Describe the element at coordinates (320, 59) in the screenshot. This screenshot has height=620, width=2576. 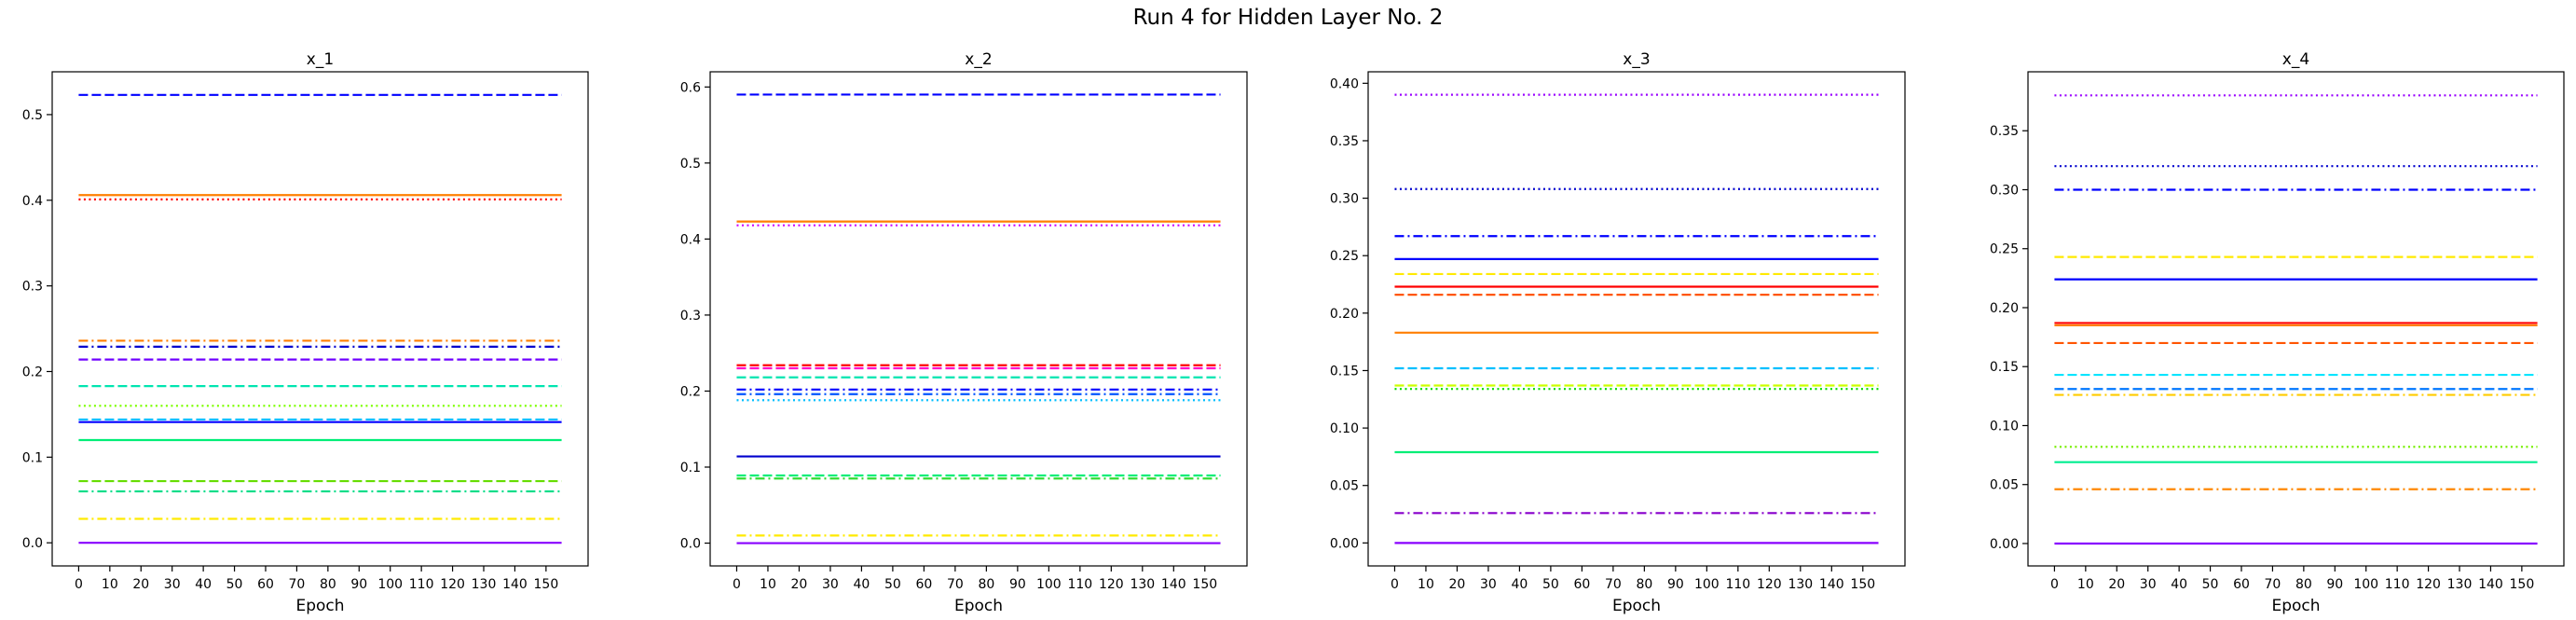
I see `subplot-title: x_1` at that location.